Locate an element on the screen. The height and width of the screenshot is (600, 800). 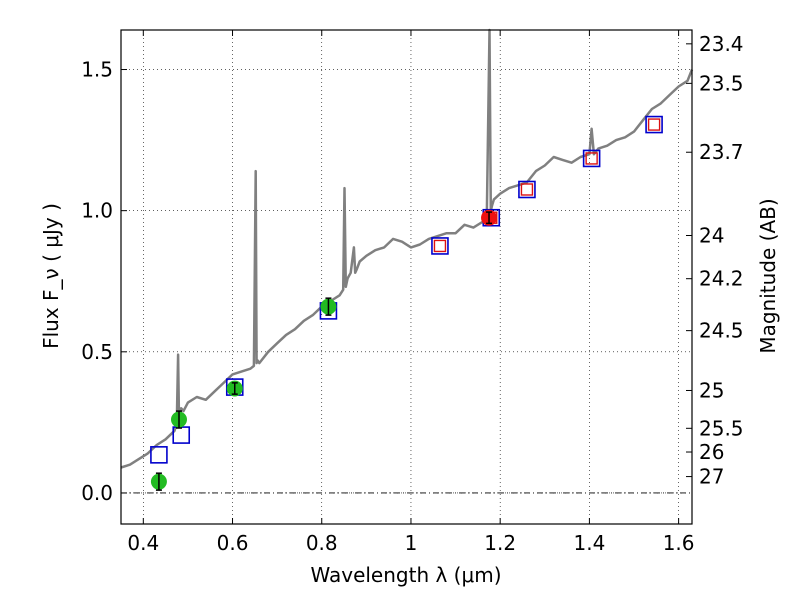
x-tick-label: 0.4 is located at coordinates (143, 543).